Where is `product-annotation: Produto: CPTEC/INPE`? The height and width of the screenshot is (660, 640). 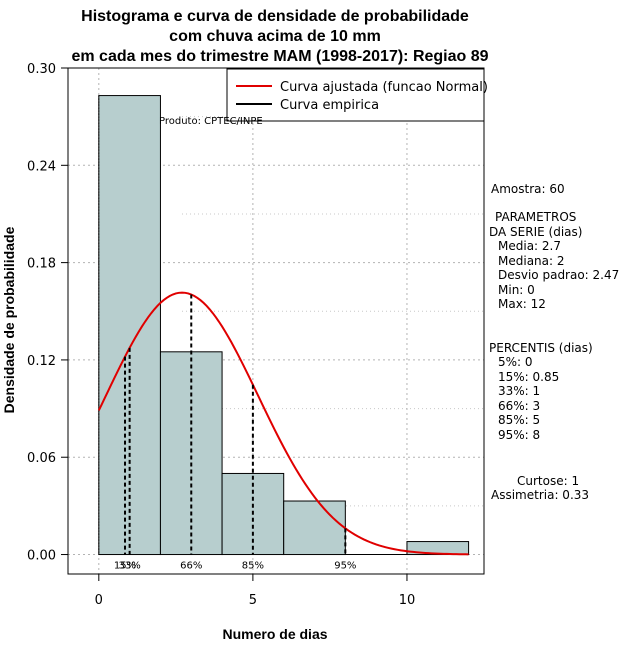
product-annotation: Produto: CPTEC/INPE is located at coordinates (211, 121).